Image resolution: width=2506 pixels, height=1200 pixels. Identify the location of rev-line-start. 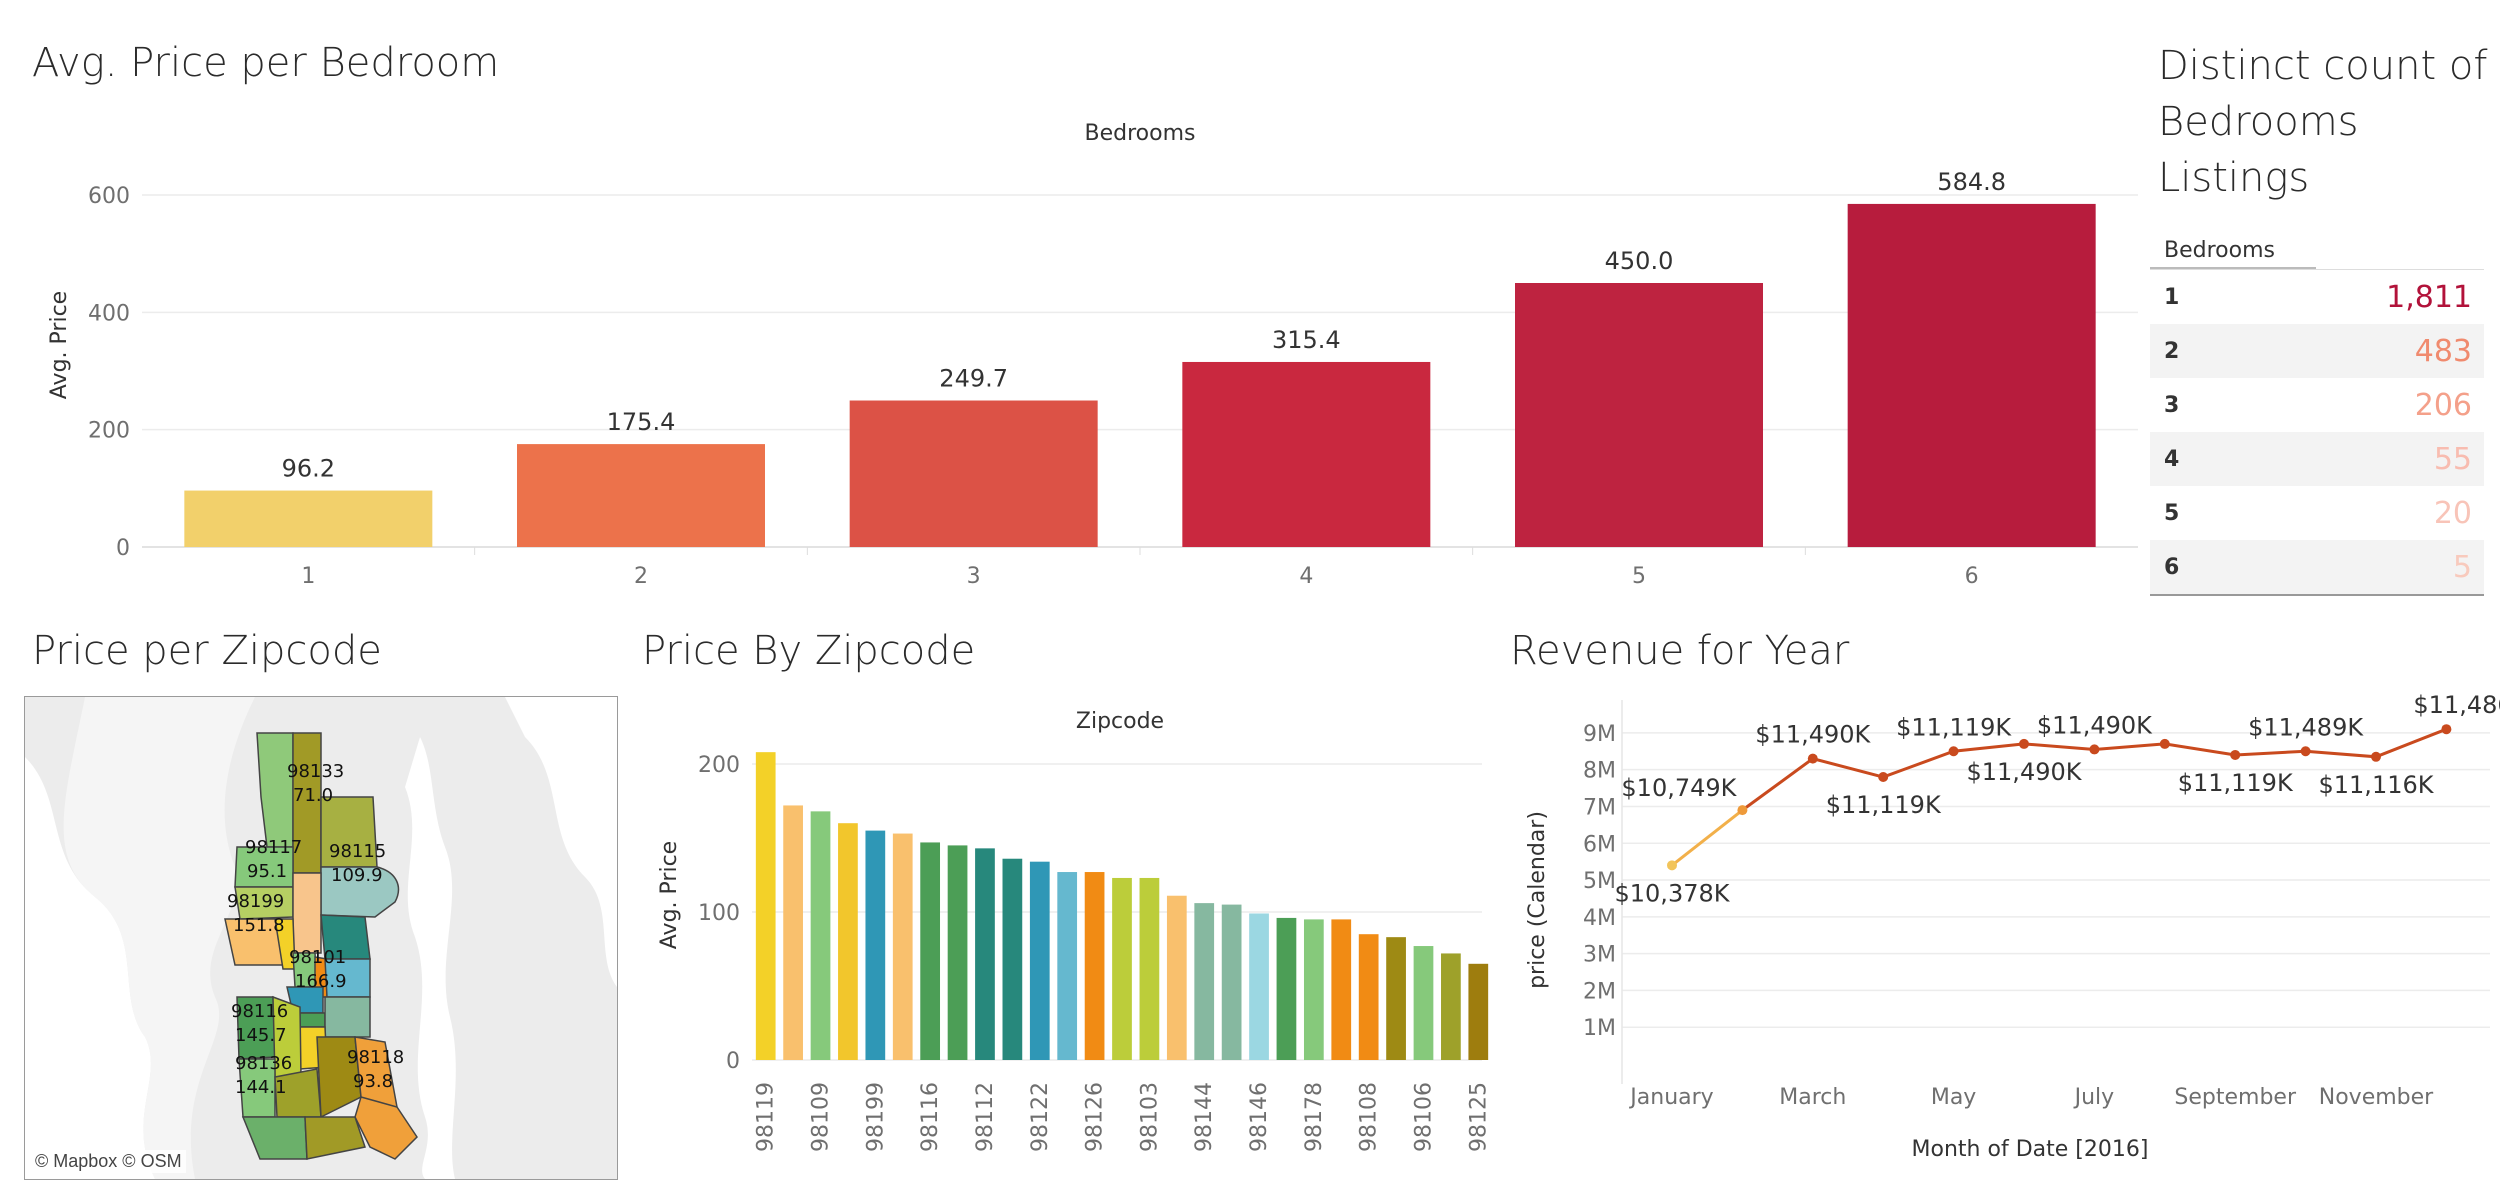
(1707, 837).